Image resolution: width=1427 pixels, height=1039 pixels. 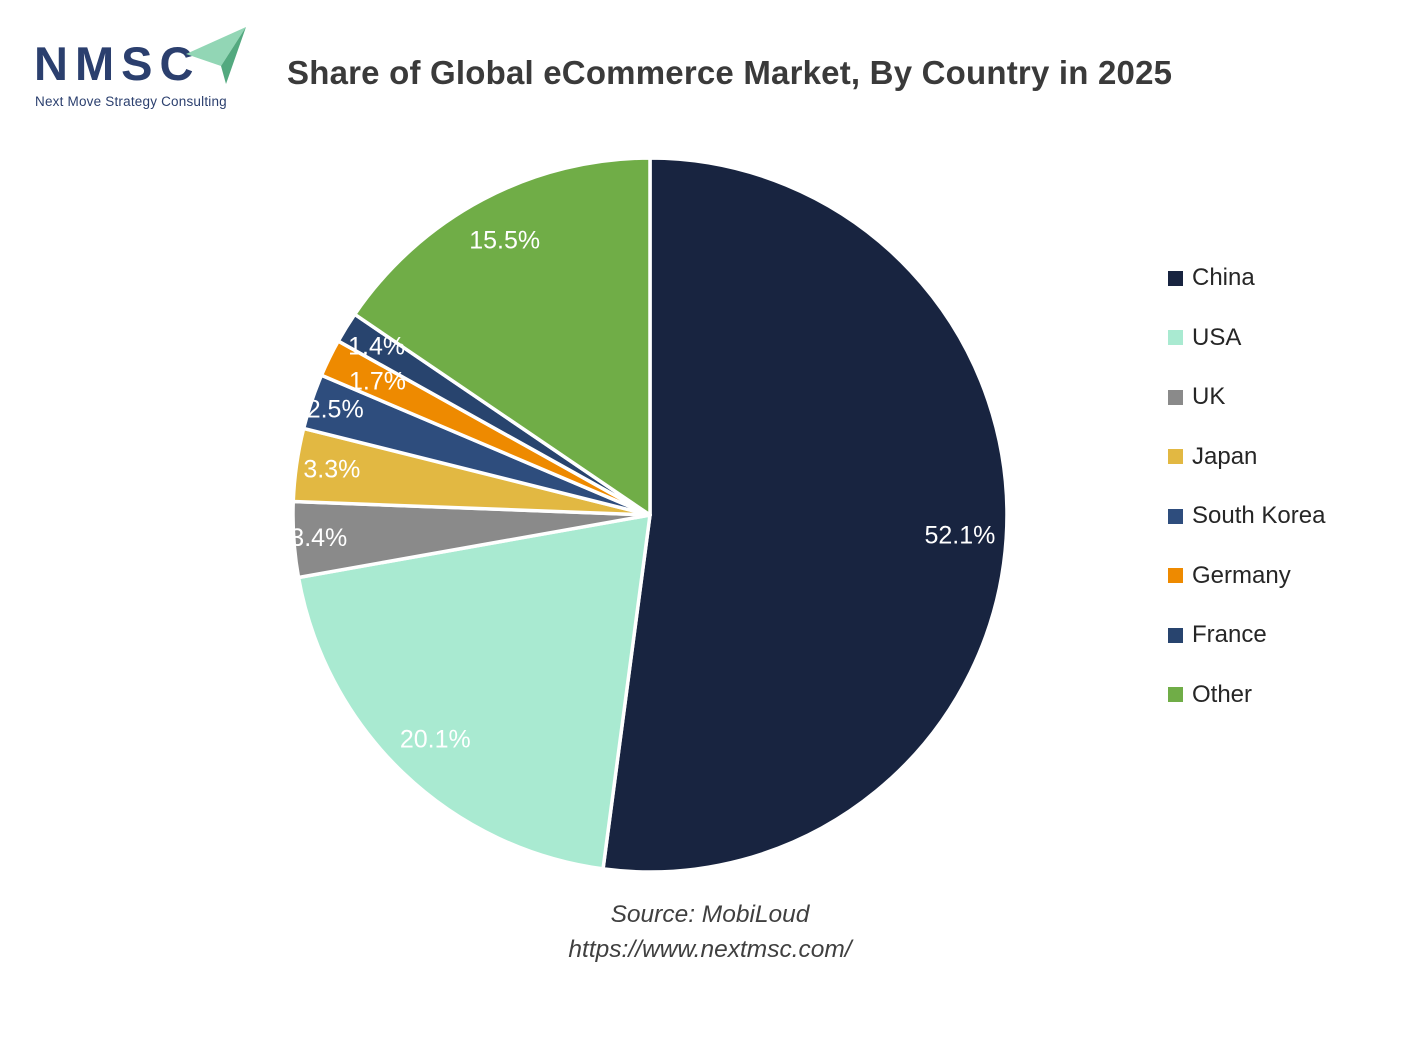 What do you see at coordinates (1241, 575) in the screenshot?
I see `legend-label: Germany` at bounding box center [1241, 575].